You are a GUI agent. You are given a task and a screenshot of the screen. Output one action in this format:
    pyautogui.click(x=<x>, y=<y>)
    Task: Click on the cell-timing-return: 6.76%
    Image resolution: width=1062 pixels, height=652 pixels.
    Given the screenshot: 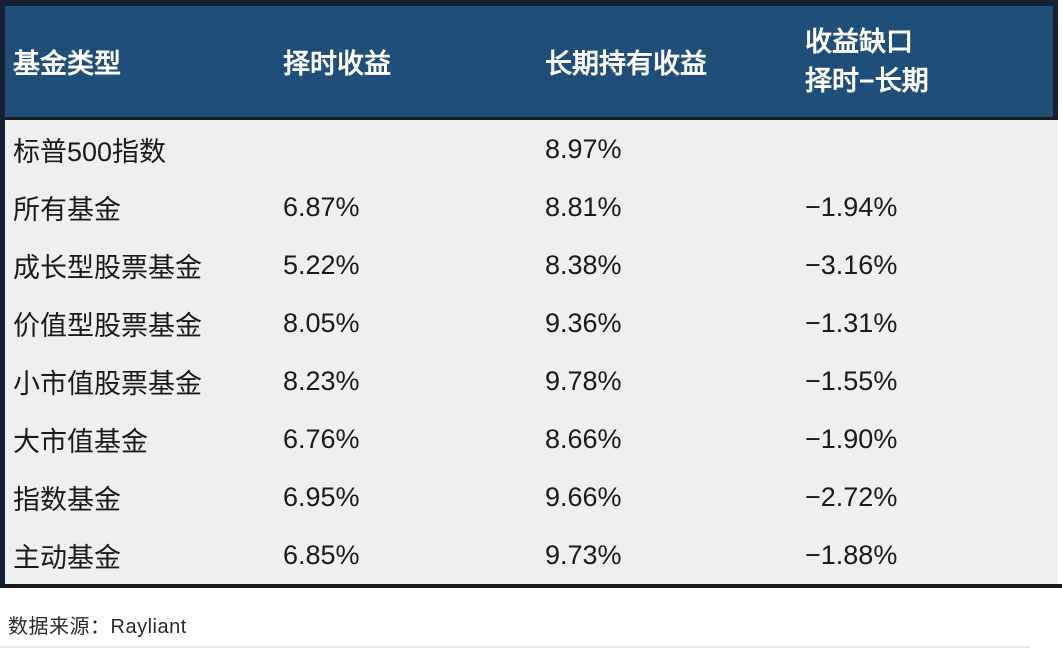 What is the action you would take?
    pyautogui.click(x=321, y=438)
    